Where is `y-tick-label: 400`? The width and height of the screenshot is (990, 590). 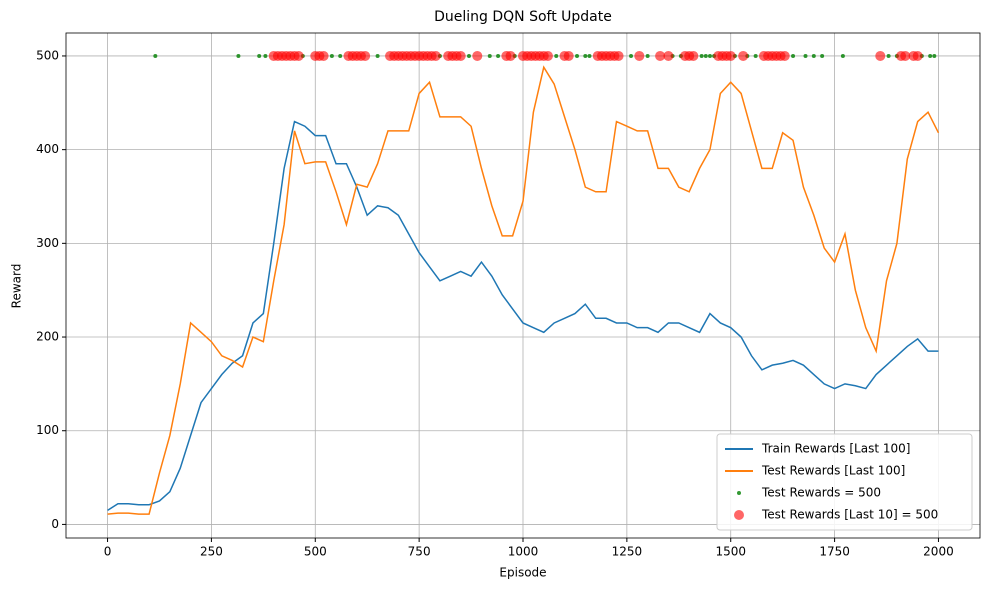 y-tick-label: 400 is located at coordinates (47, 149).